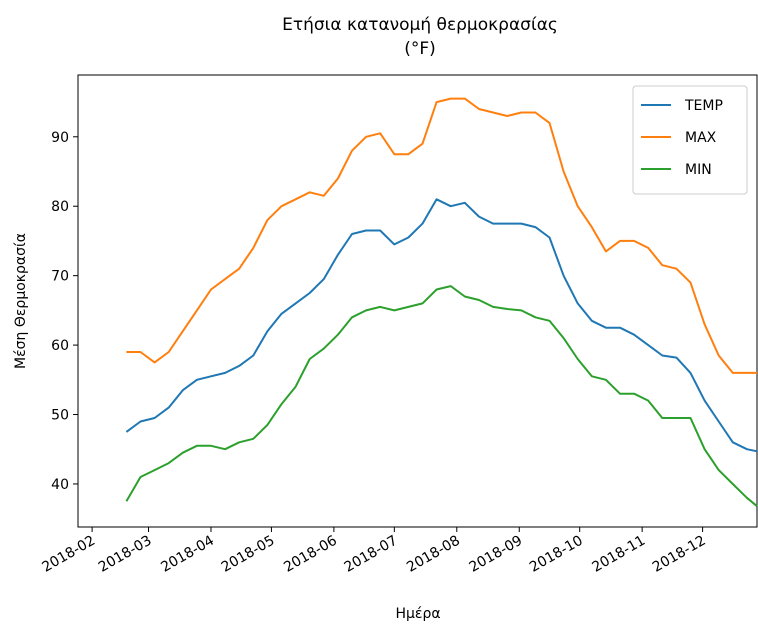 This screenshot has height=629, width=758. Describe the element at coordinates (420, 25) in the screenshot. I see `chart-title: Ετήσια κατανομή θερμοκρασίας` at that location.